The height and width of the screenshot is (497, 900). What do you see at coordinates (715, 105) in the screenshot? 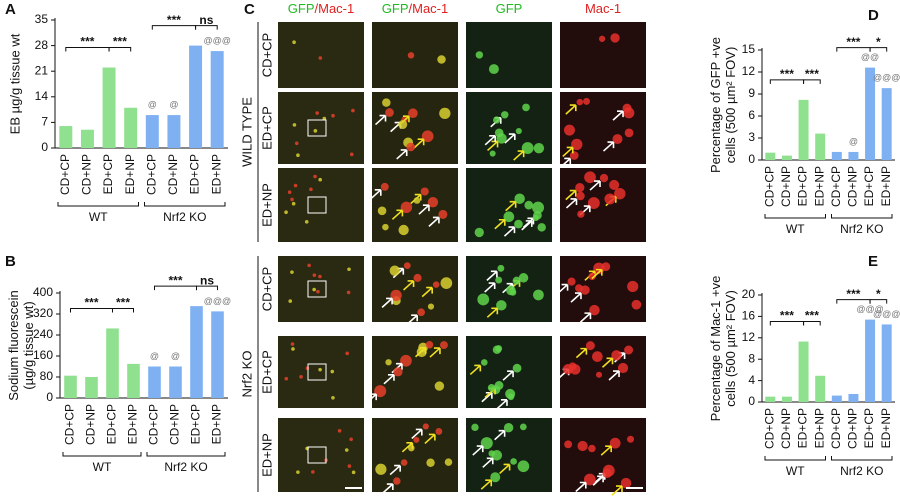
I see `y-axis-label: Percentage of GFP +ve` at bounding box center [715, 105].